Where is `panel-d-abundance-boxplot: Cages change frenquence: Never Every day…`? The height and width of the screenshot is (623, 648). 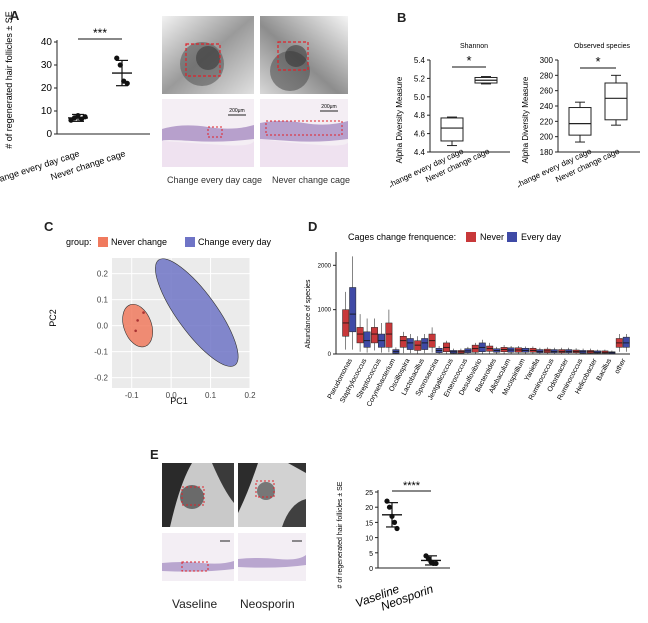
panel-d-abundance-boxplot: Cages change frenquence: Never Every day… is located at coordinates (467, 320).